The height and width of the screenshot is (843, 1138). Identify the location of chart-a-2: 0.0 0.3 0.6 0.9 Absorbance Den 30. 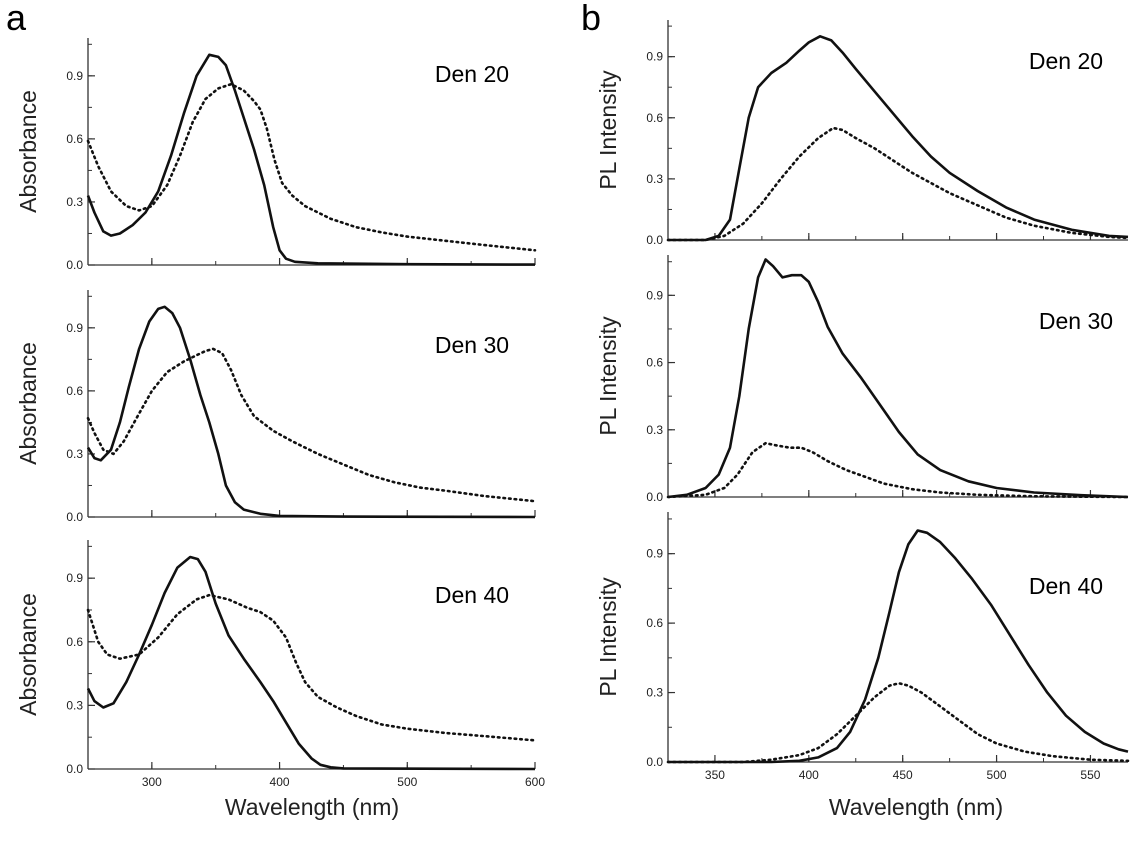
(276, 407).